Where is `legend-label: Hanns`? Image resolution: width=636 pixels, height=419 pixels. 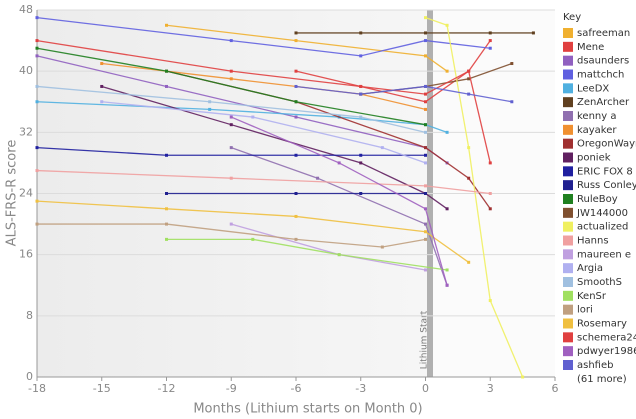 legend-label: Hanns is located at coordinates (593, 241).